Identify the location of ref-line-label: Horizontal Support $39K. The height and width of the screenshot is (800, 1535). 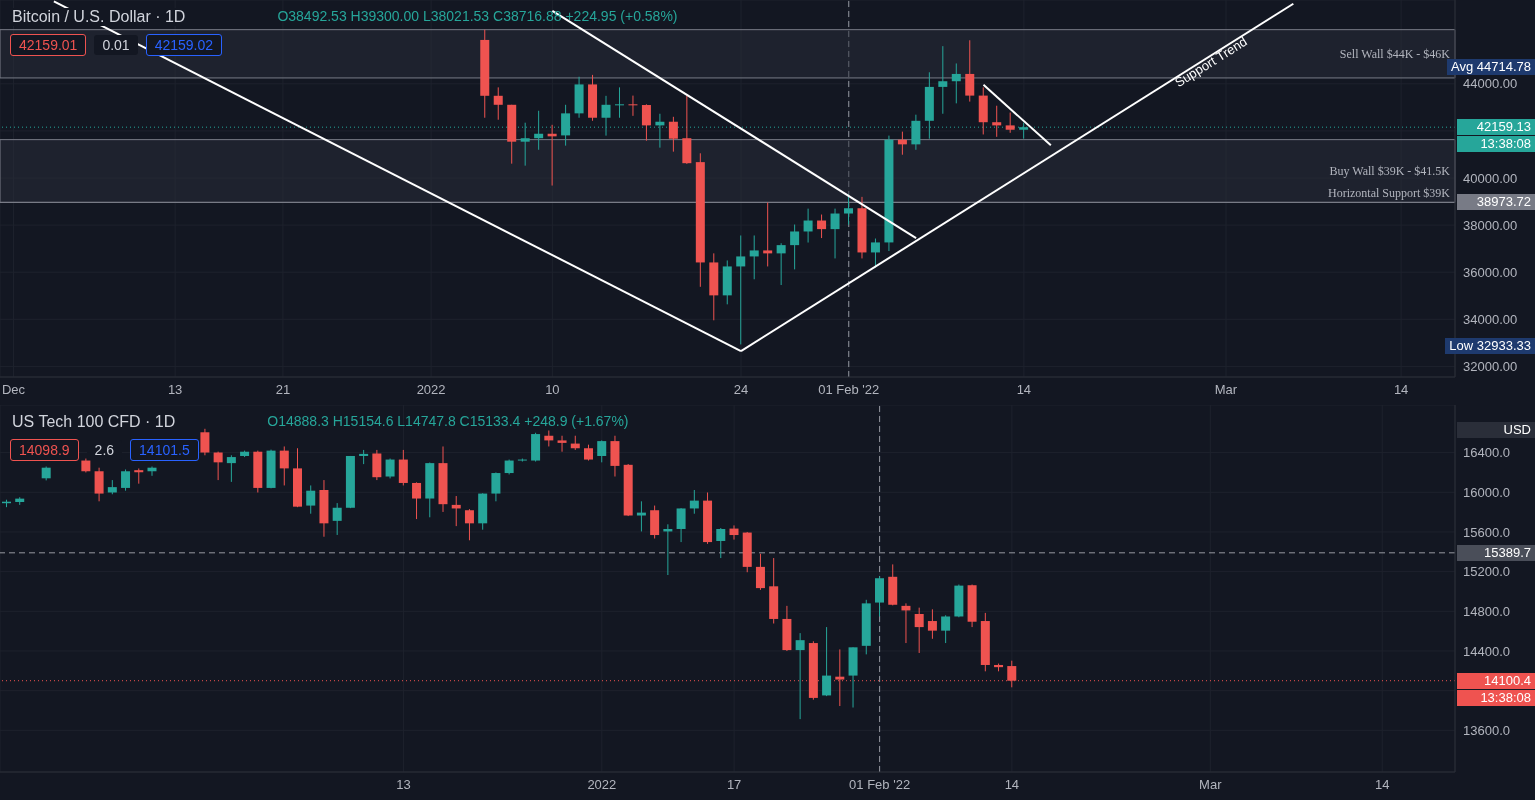
(1389, 193).